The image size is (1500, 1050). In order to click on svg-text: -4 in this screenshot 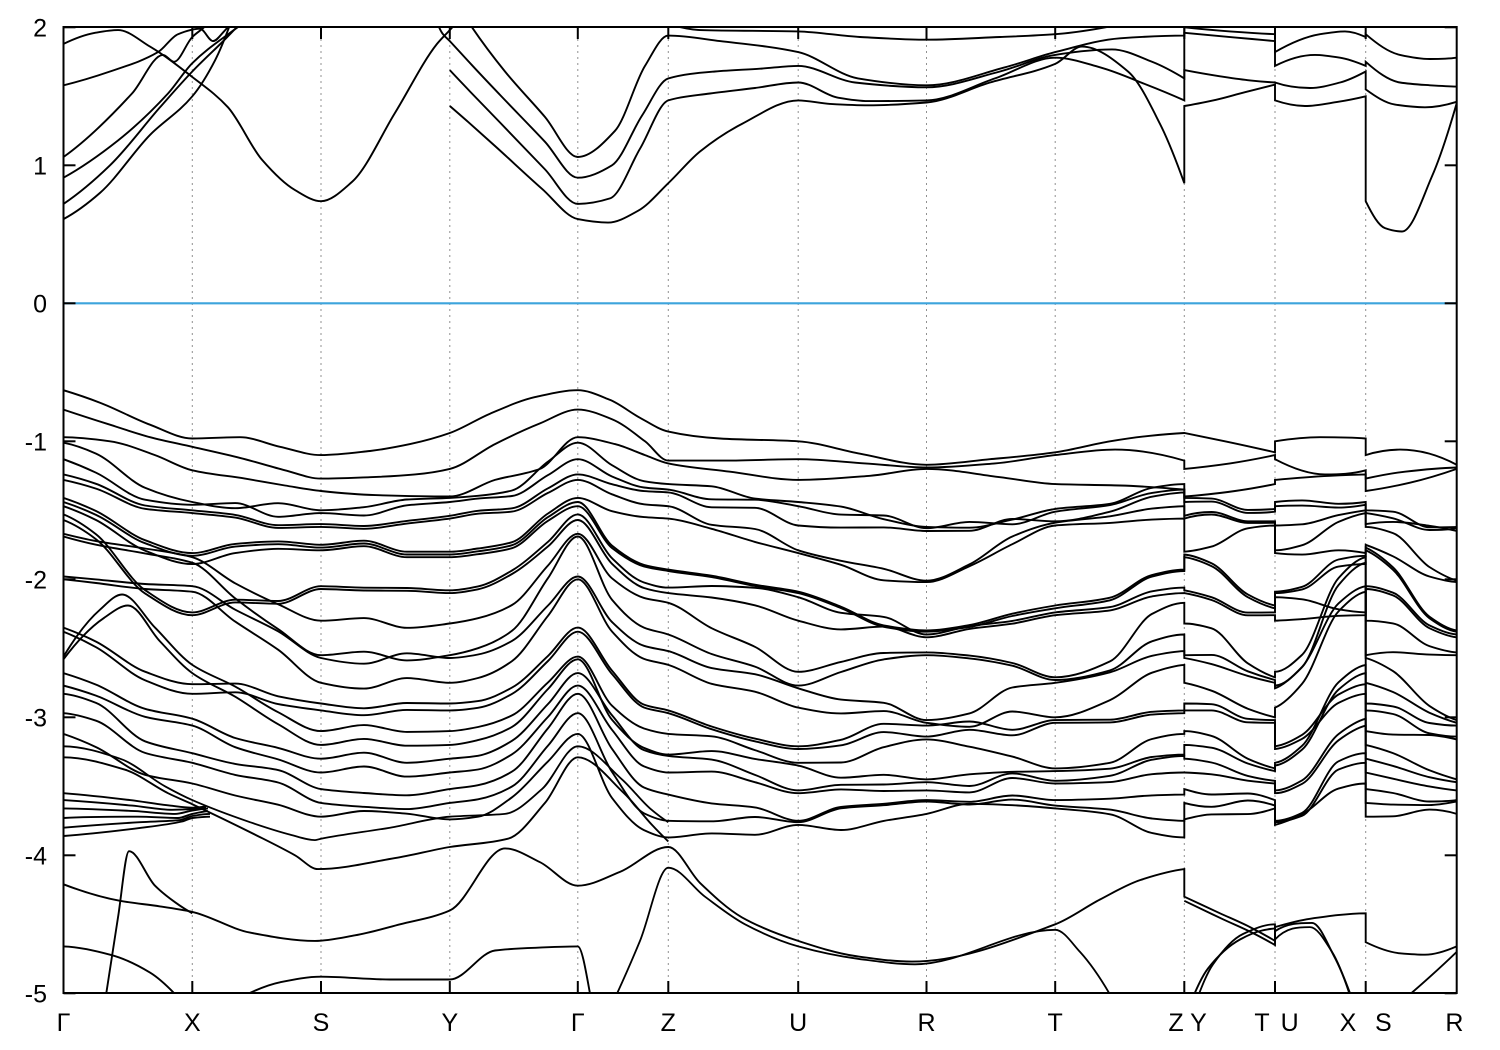, I will do `click(36, 856)`.